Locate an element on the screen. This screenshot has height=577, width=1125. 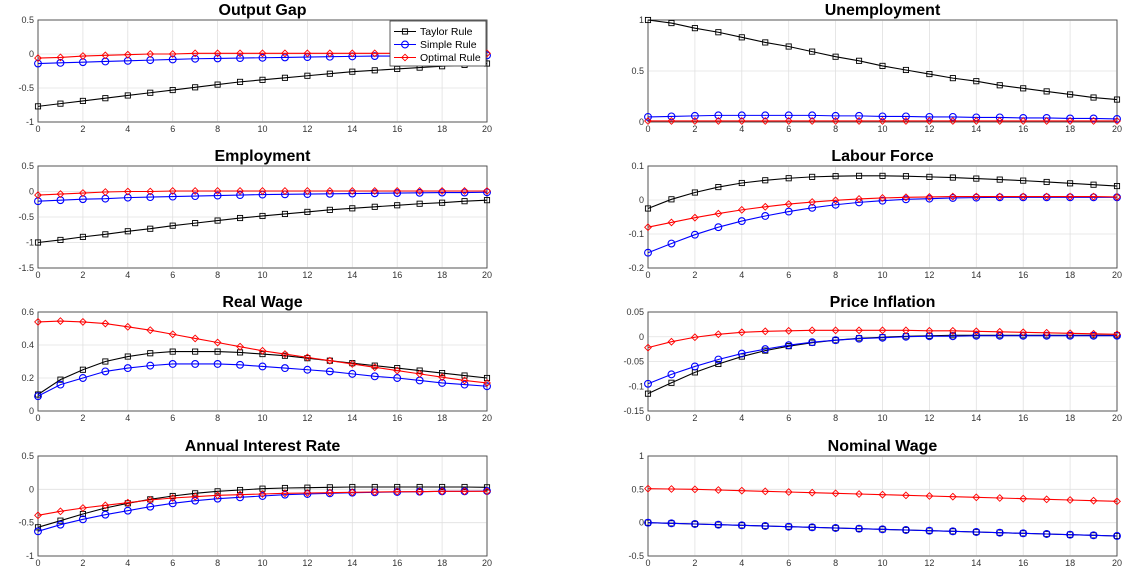
annual-interest-rate-xtick-label-8: 16 is located at coordinates (397, 563).